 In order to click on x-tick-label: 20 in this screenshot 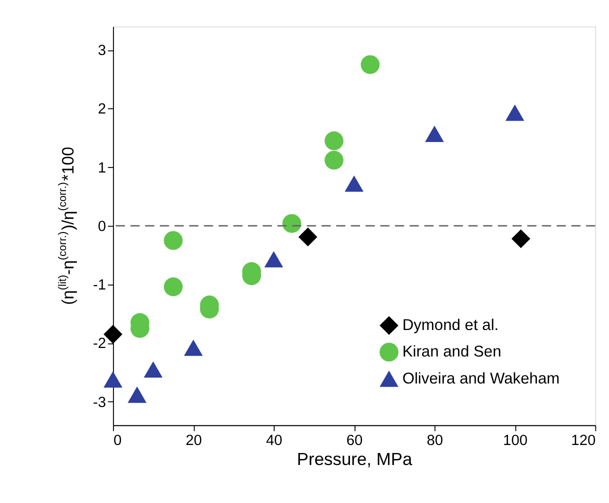, I will do `click(194, 440)`.